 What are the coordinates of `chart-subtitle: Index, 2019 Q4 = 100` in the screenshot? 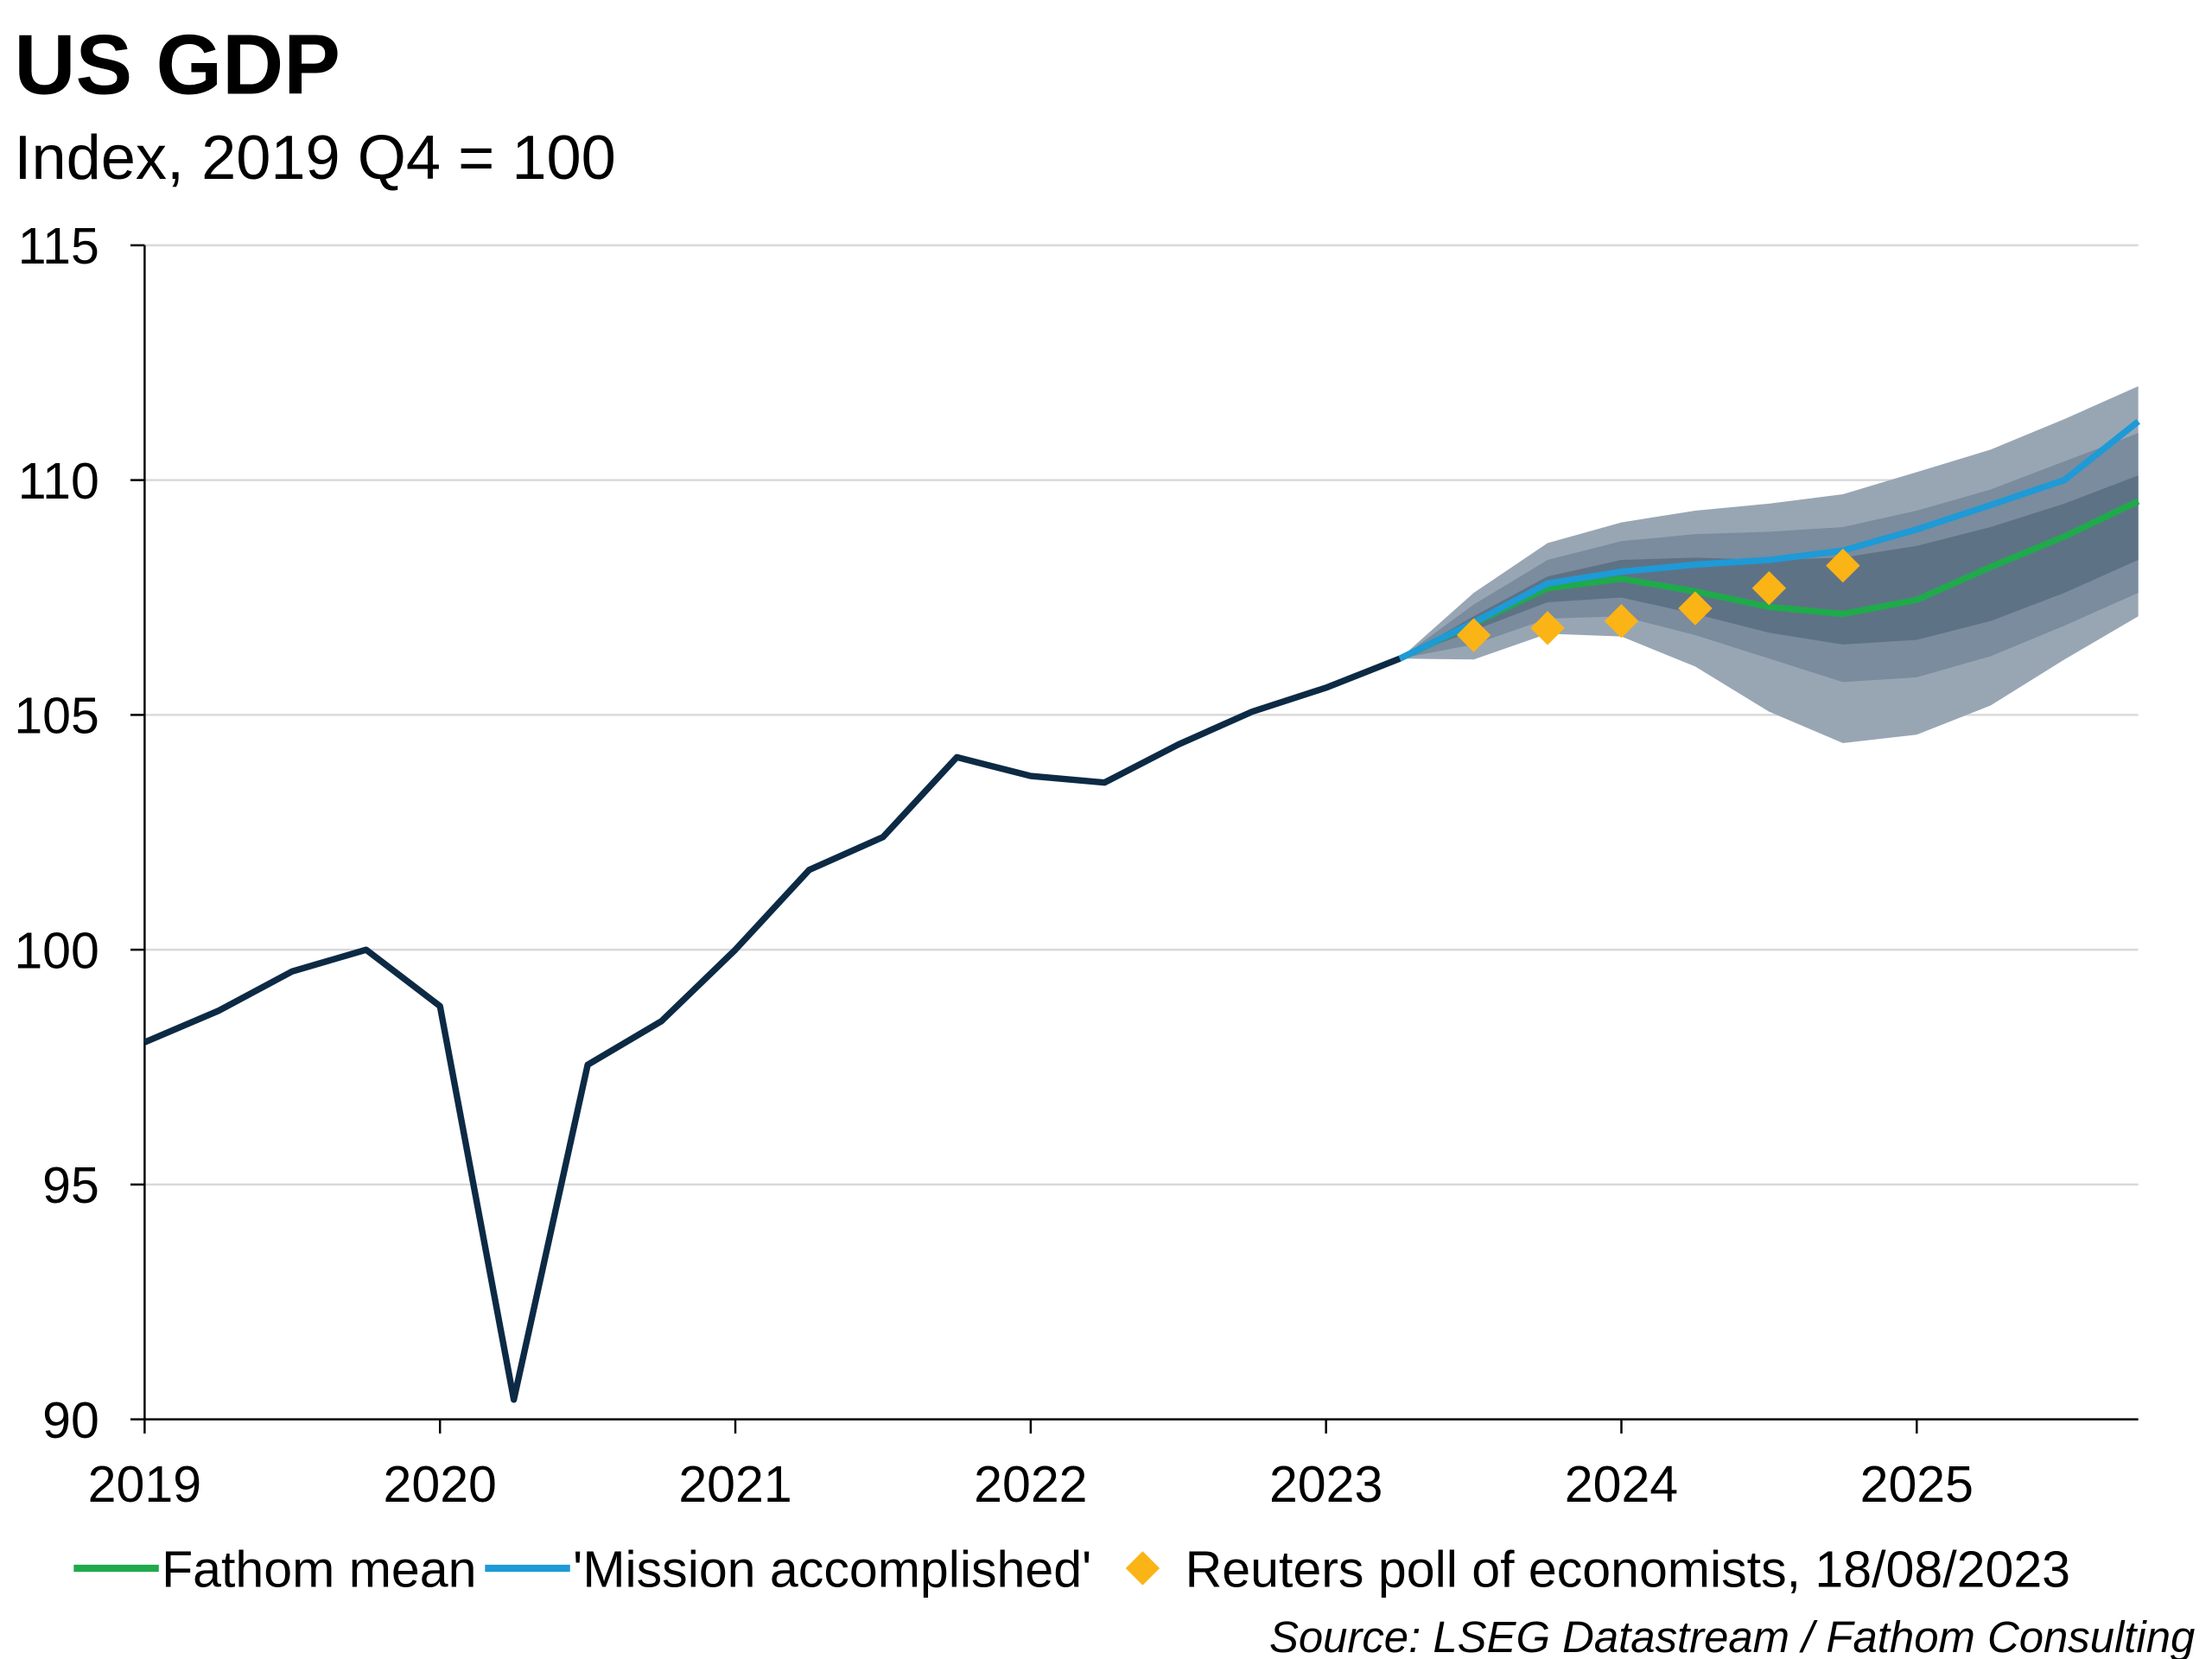 It's located at (314, 158).